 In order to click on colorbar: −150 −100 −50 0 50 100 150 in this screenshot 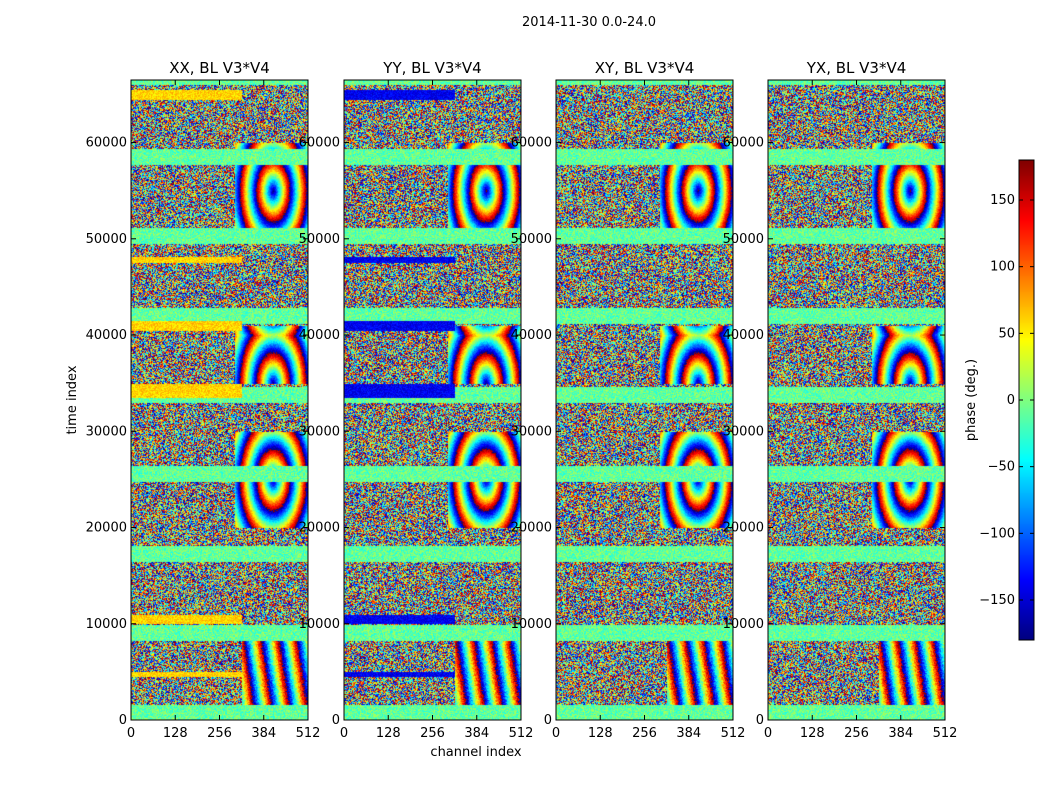, I will do `click(1007, 400)`.